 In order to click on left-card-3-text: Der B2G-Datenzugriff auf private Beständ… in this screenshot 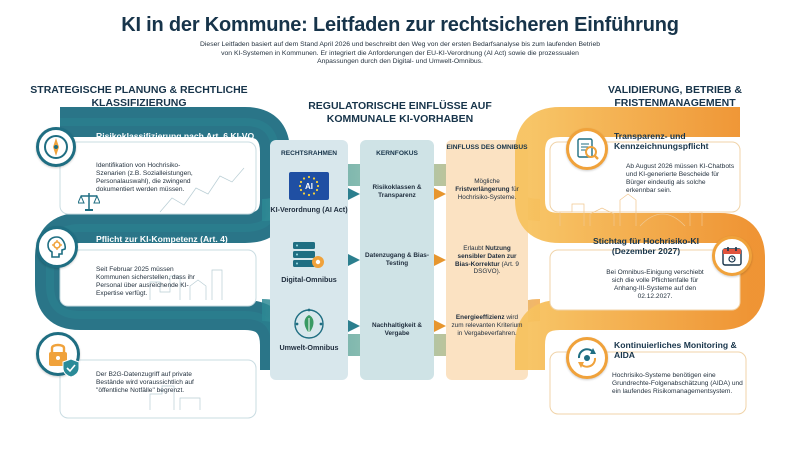, I will do `click(145, 382)`.